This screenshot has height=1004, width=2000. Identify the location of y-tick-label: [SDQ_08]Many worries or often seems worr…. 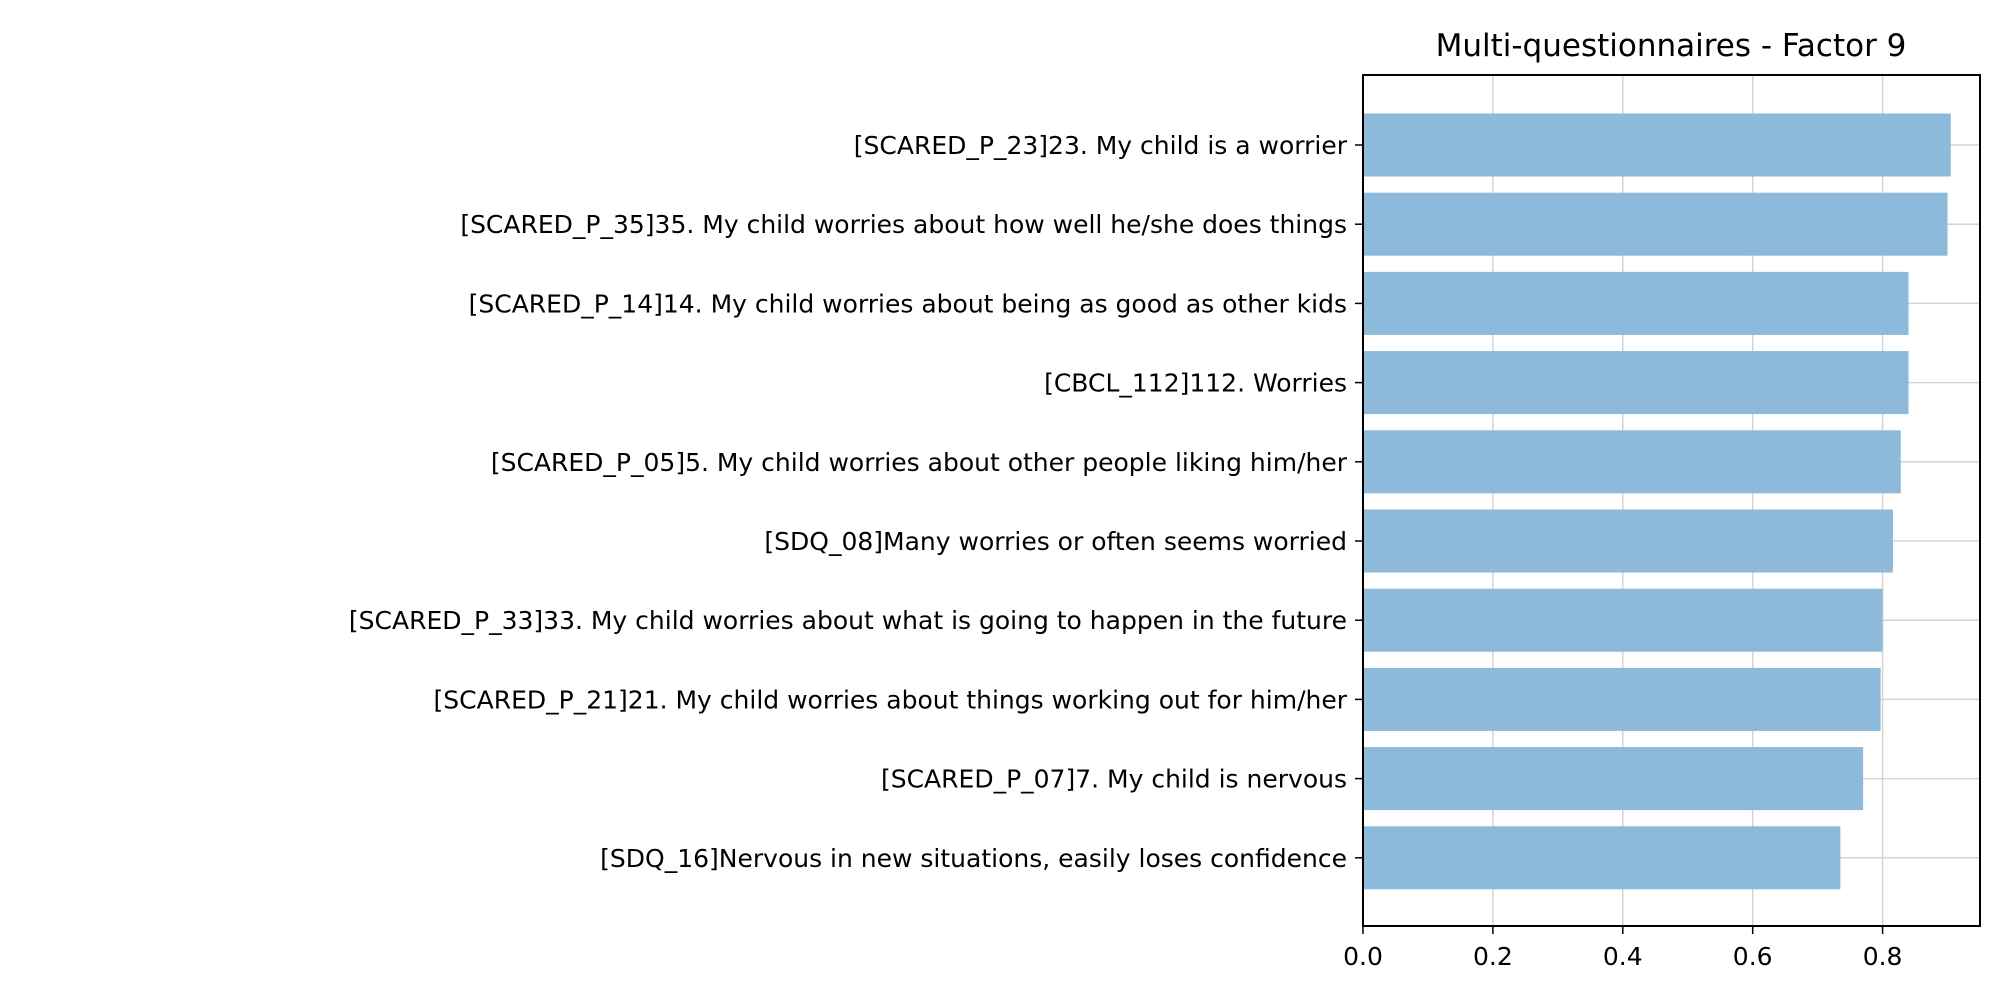
(1055, 541).